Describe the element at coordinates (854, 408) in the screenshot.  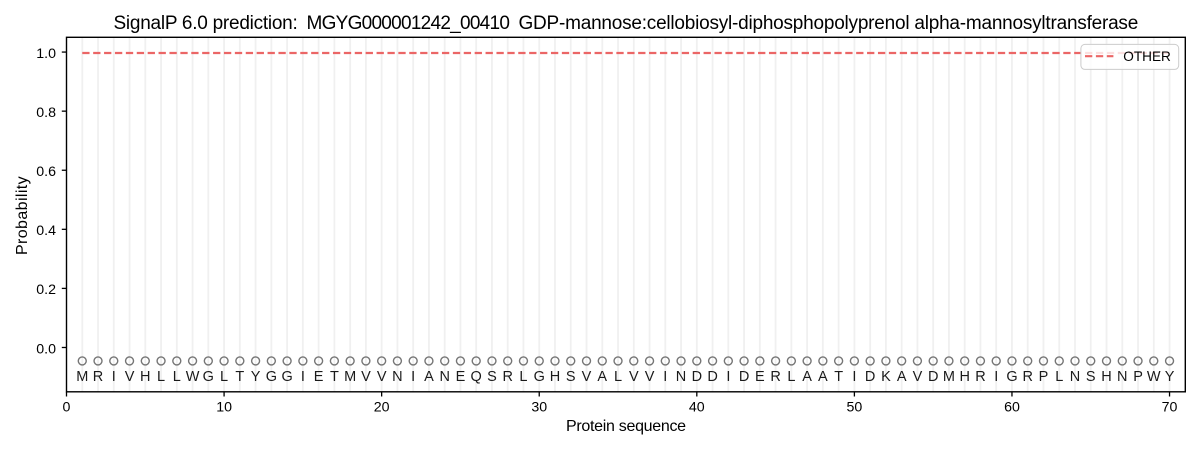
I see `svg-text: 50` at that location.